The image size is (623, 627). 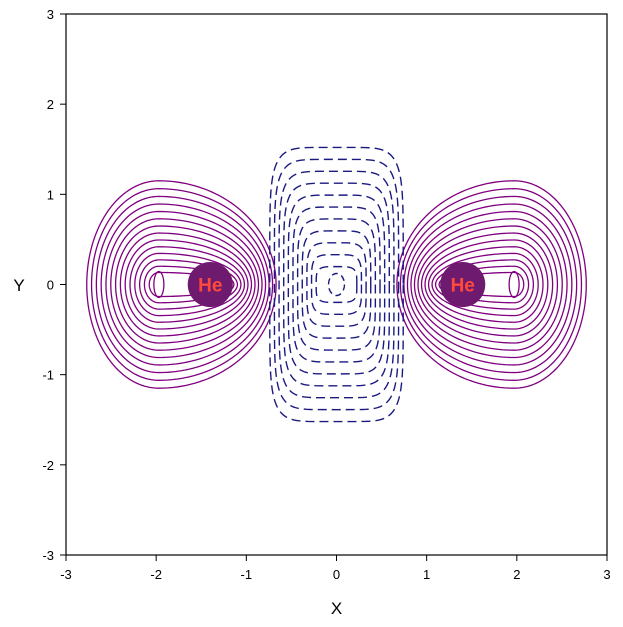 I want to click on y-tick-label: -2, so click(x=48, y=465).